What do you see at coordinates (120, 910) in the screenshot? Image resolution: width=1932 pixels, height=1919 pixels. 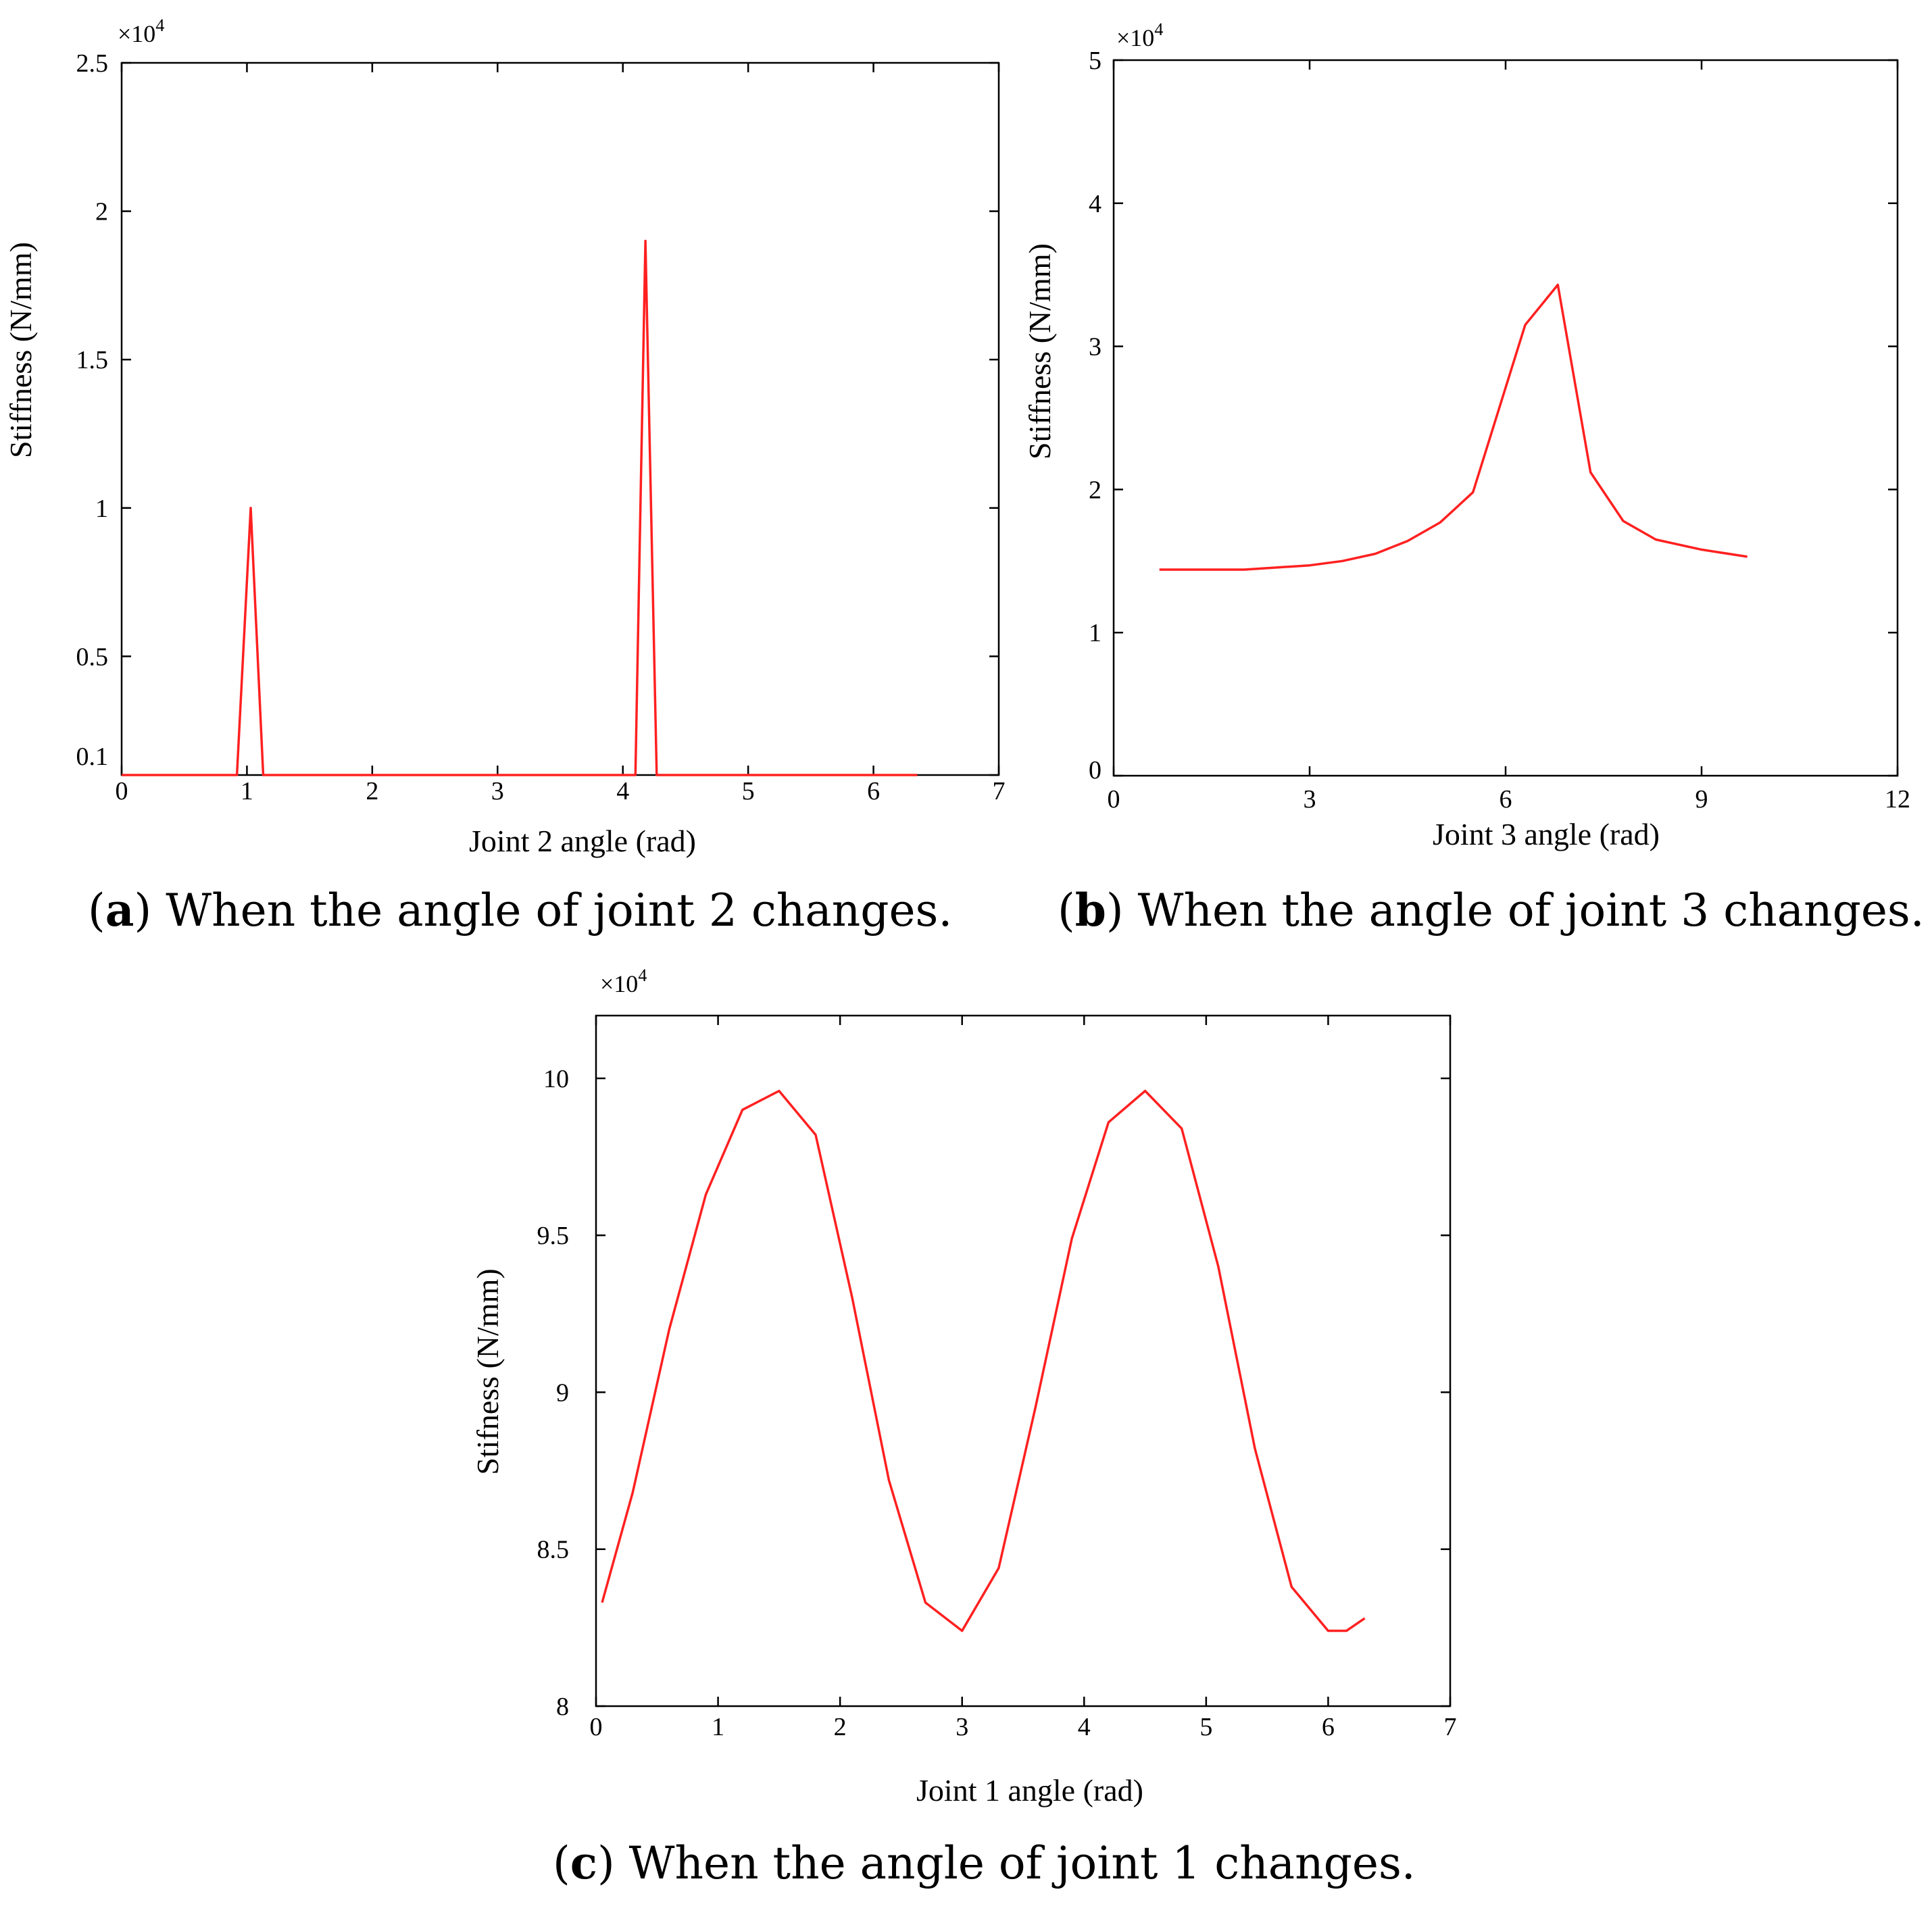 I see `caption-letter: a` at bounding box center [120, 910].